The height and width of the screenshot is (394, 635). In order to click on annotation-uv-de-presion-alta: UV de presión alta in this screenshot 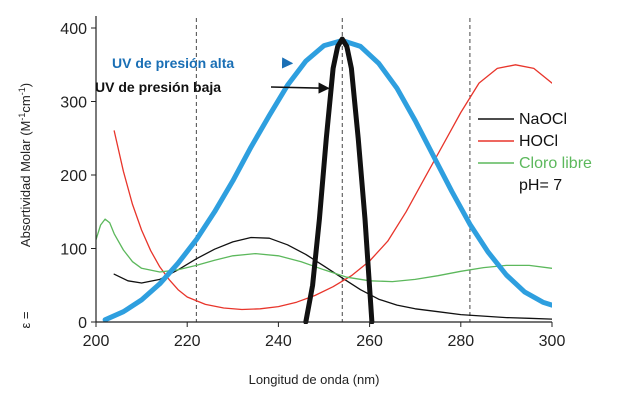, I will do `click(173, 63)`.